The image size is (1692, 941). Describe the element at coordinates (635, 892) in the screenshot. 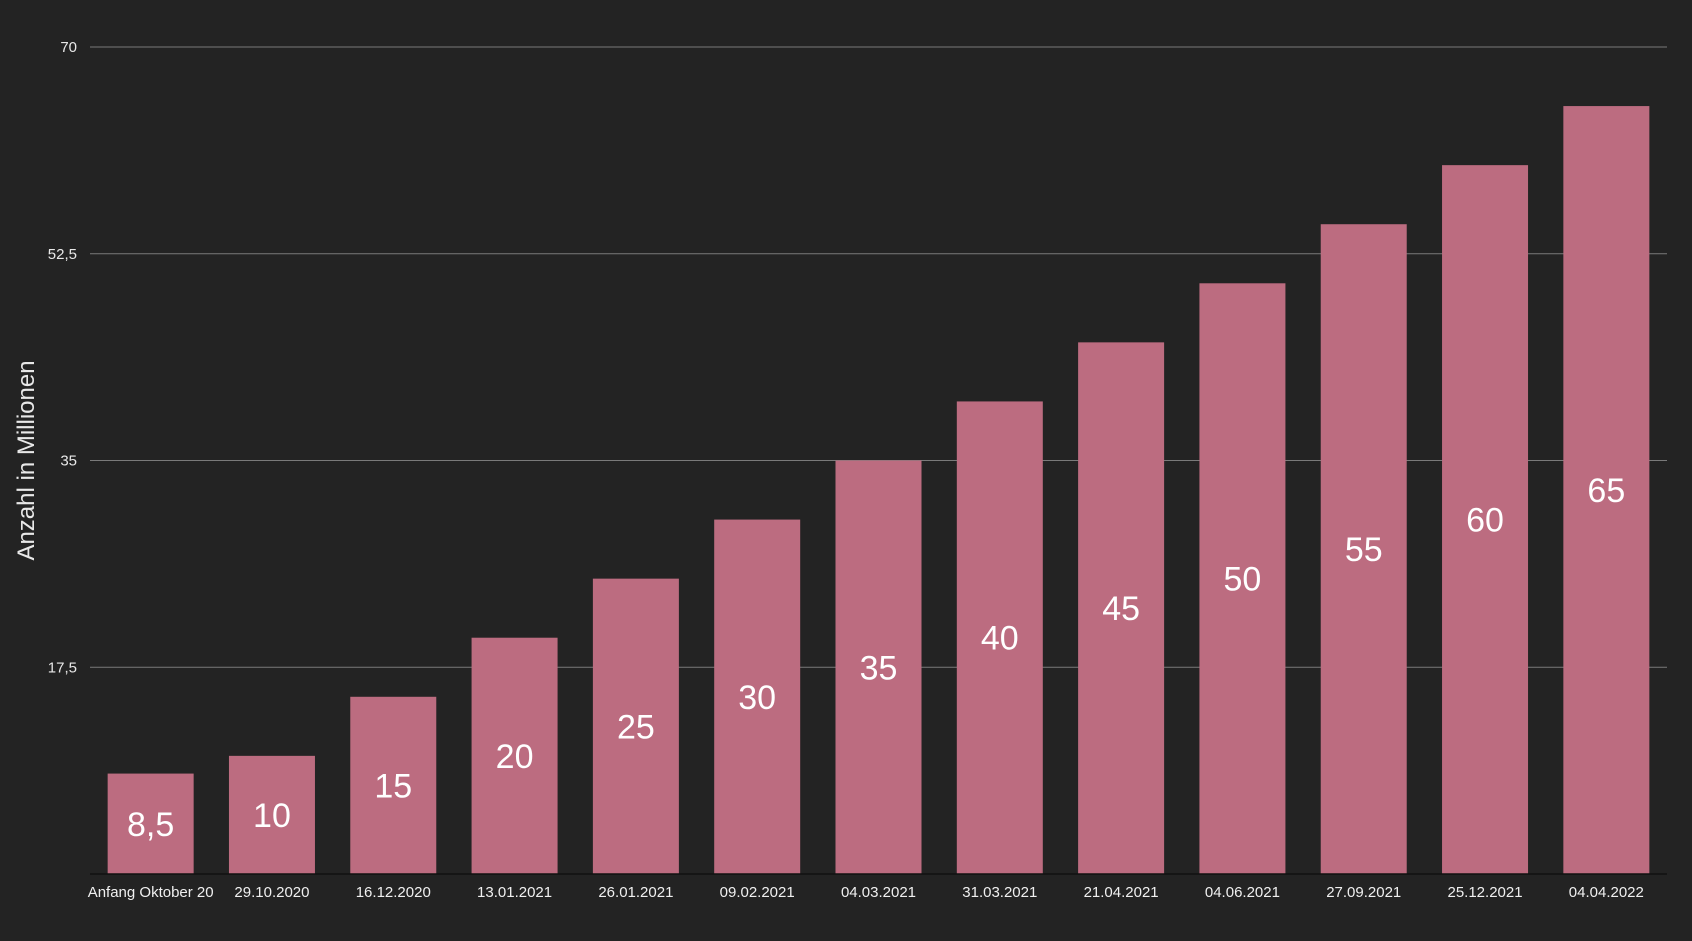

I see `x-tick-label: 26.01.2021` at that location.